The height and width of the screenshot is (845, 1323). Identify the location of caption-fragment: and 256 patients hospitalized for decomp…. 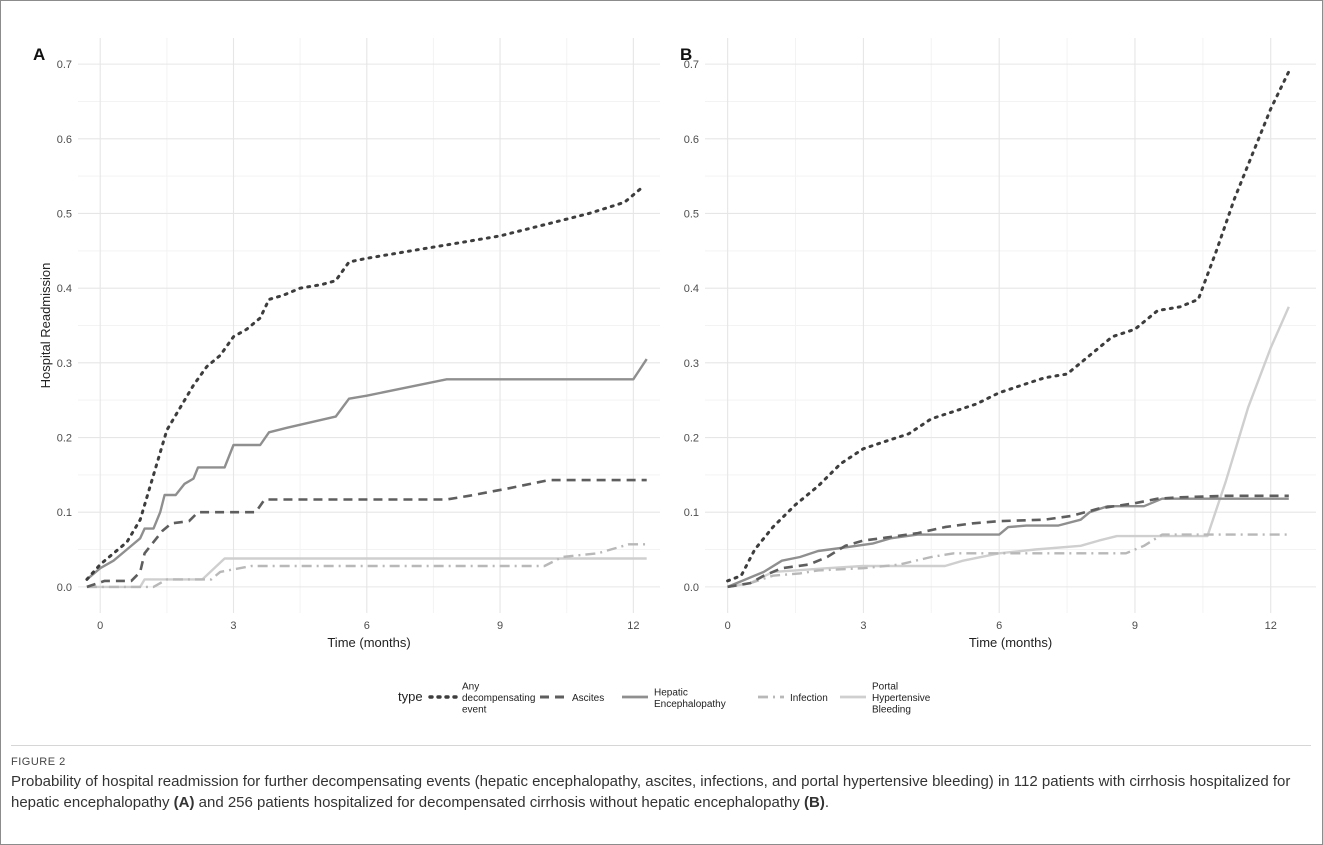
(499, 802).